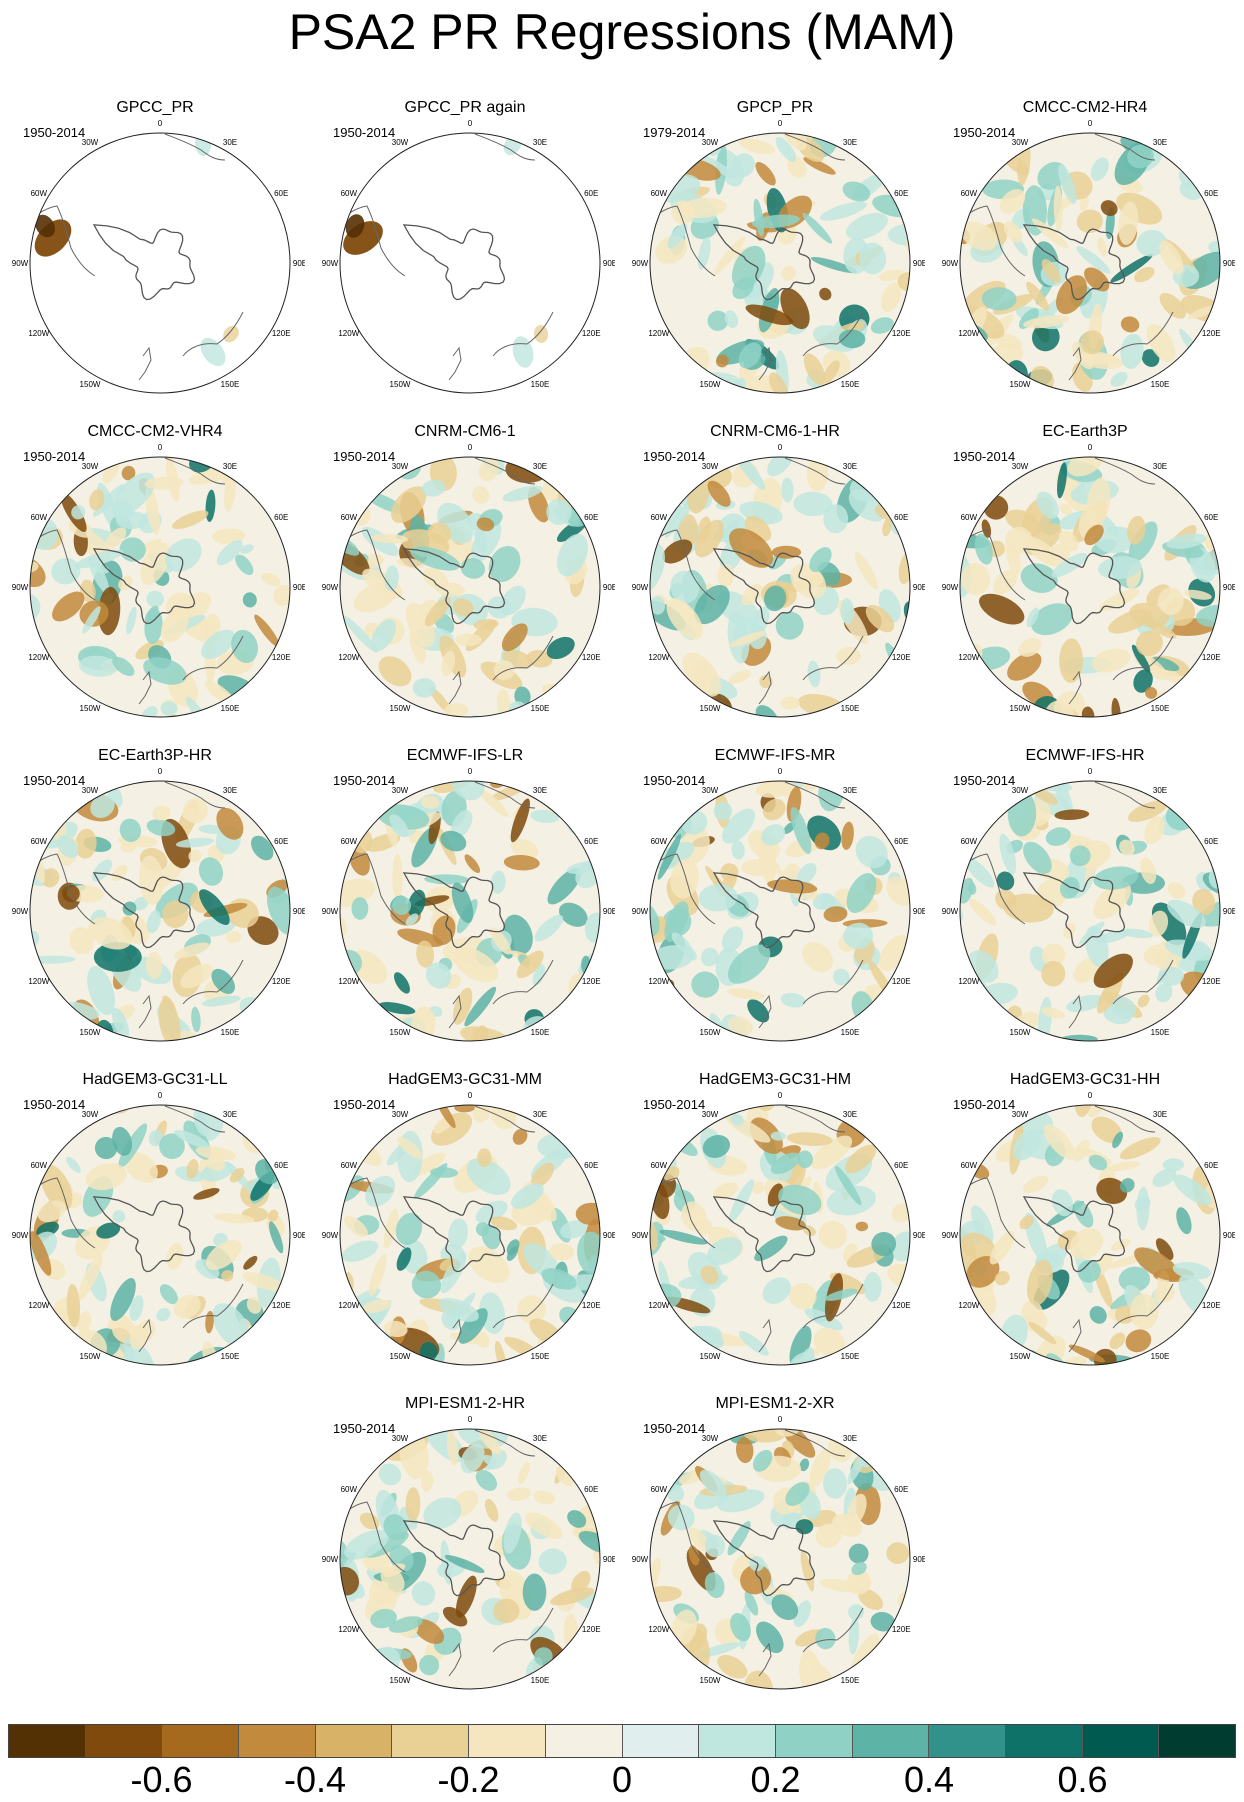 The height and width of the screenshot is (1802, 1244). What do you see at coordinates (364, 1104) in the screenshot?
I see `panel-period: 1950-2014` at bounding box center [364, 1104].